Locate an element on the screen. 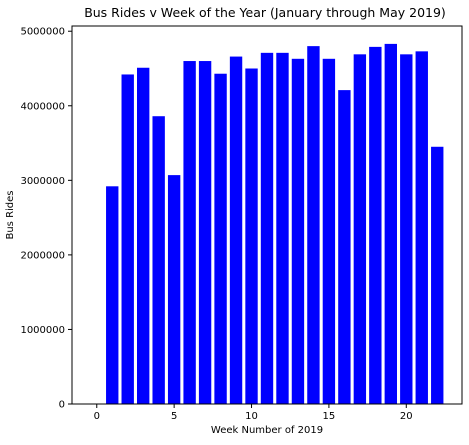 Image resolution: width=469 pixels, height=445 pixels. y-tick-label-0: 0 is located at coordinates (62, 405).